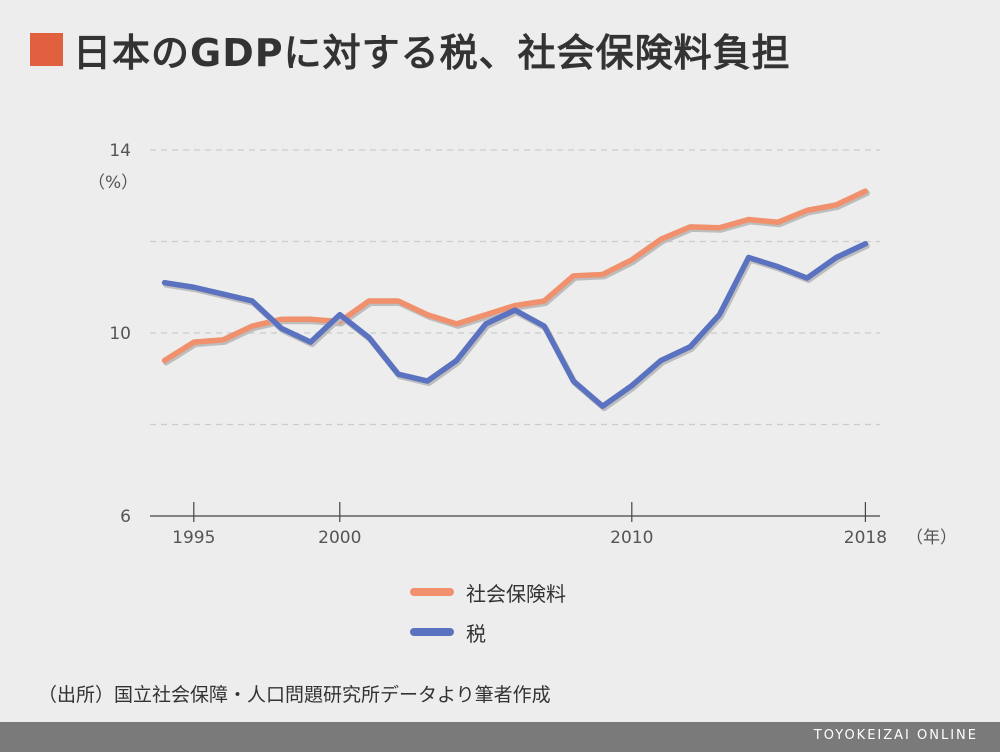 The image size is (1000, 752). Describe the element at coordinates (931, 538) in the screenshot. I see `x-unit-label: （年）` at that location.